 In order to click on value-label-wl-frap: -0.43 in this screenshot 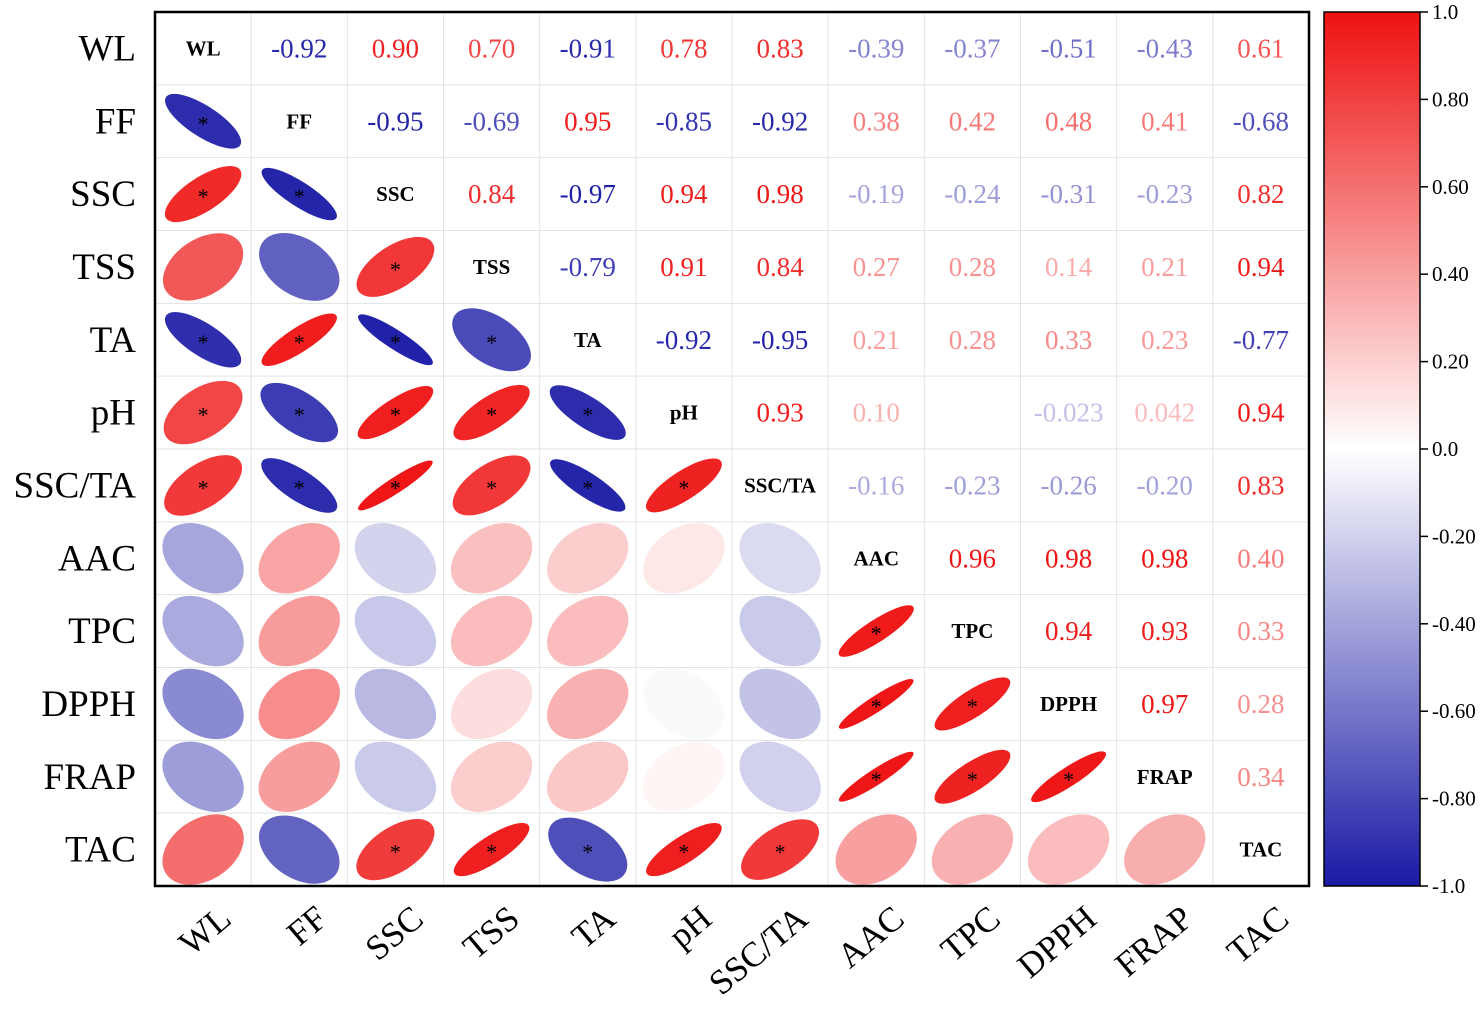, I will do `click(1165, 48)`.